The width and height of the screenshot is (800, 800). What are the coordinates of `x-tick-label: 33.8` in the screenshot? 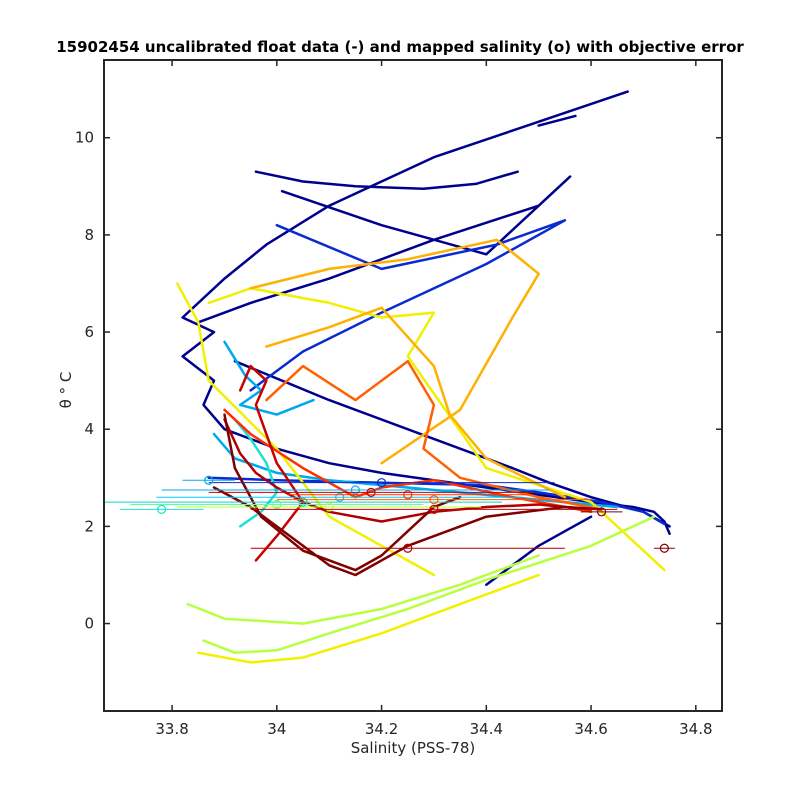 It's located at (171, 729).